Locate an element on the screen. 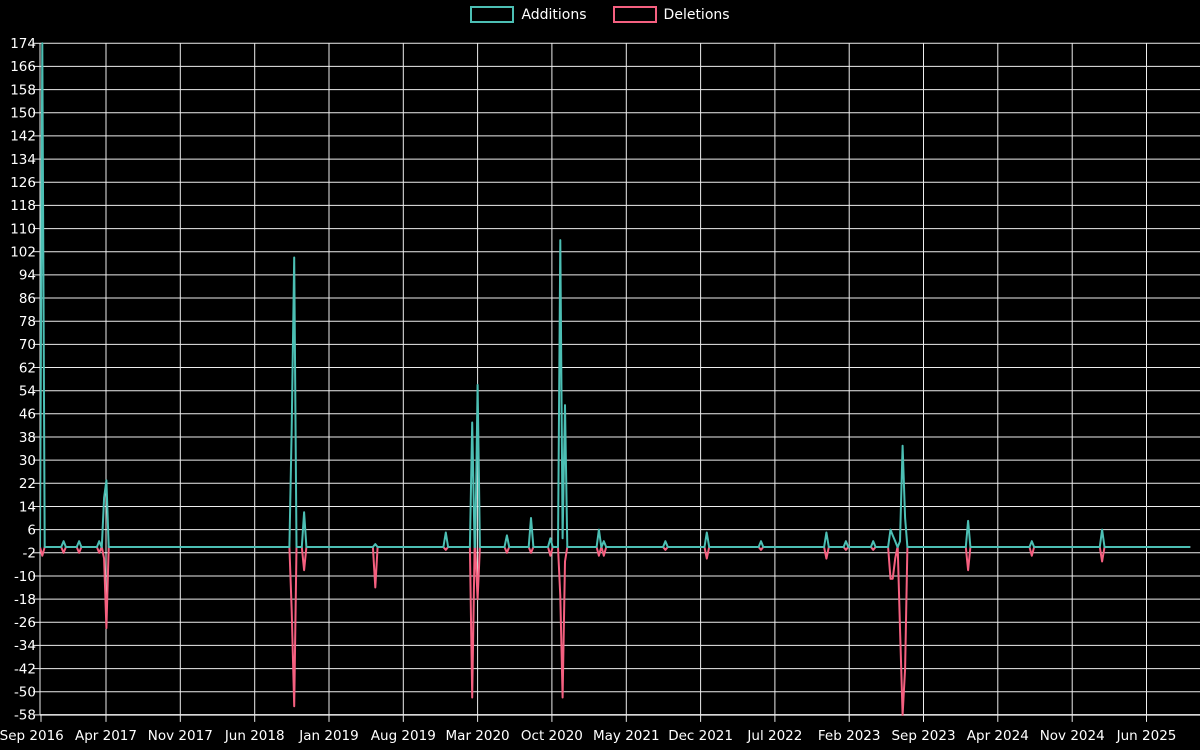  legend-item-deletions: Deletions is located at coordinates (671, 14).